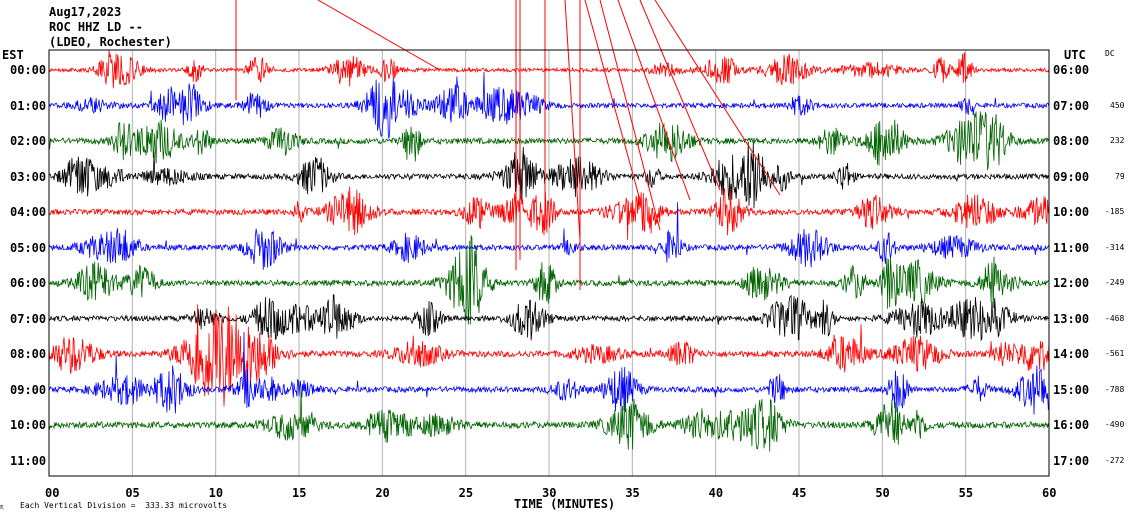  I want to click on dc-offset-label: -468, so click(1115, 318).